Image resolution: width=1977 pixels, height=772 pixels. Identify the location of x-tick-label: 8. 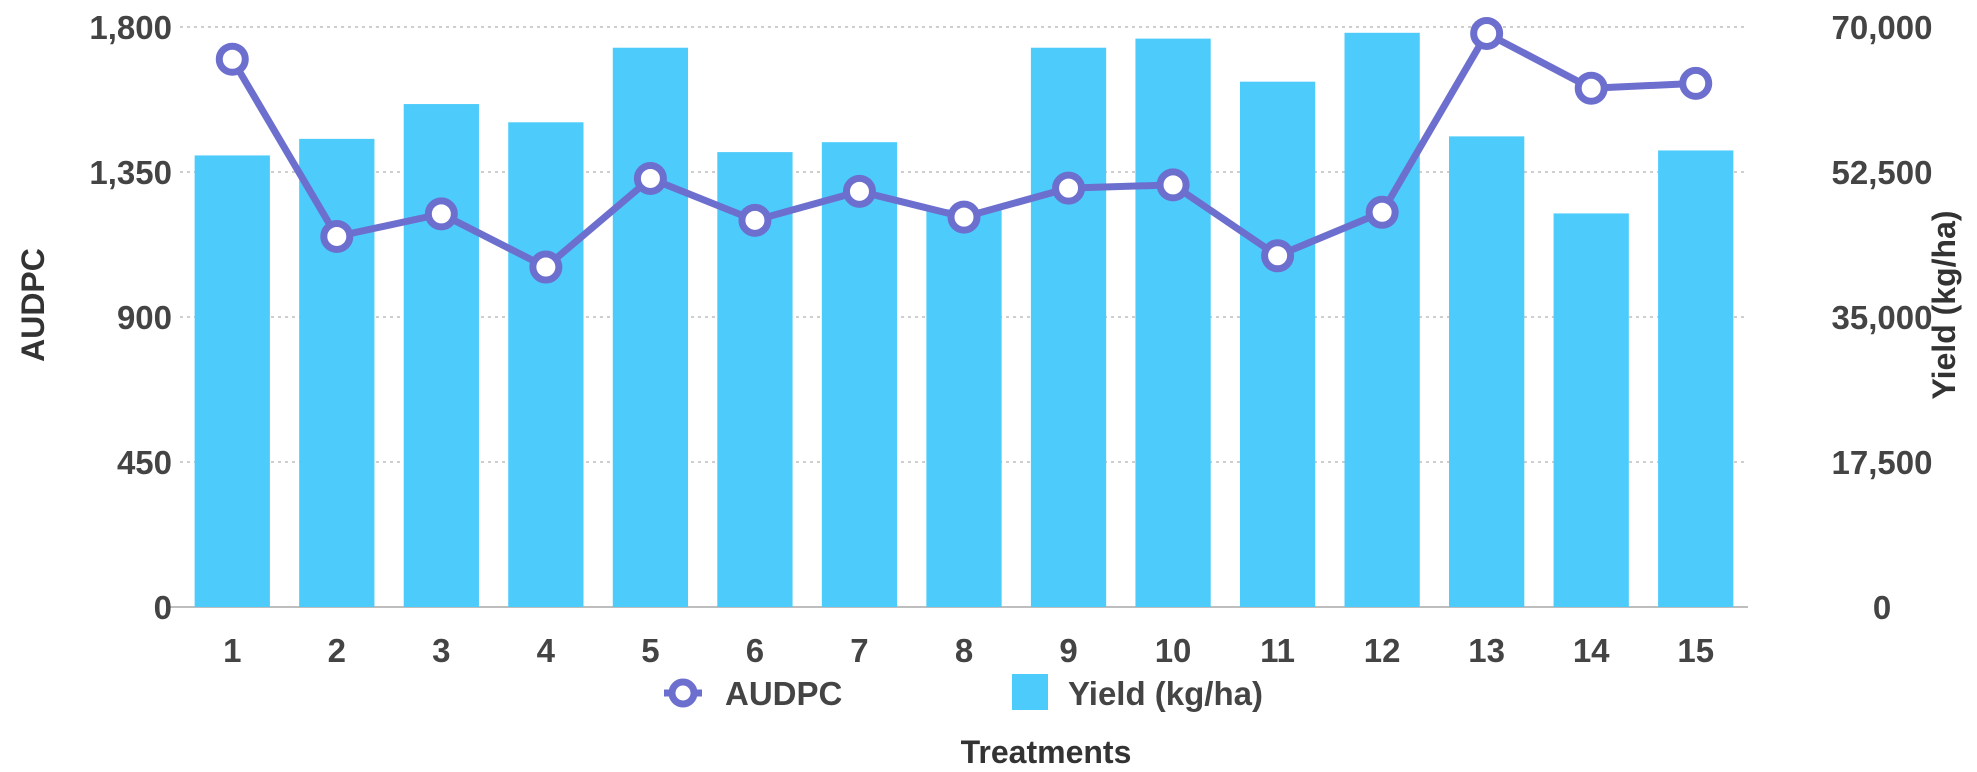
(964, 650).